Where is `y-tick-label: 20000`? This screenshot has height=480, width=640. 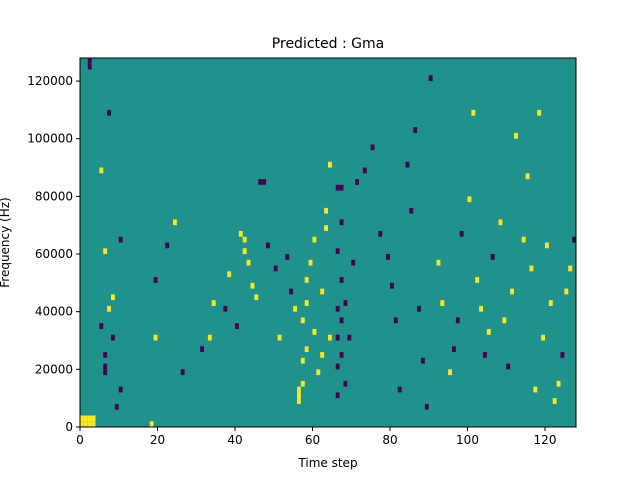
y-tick-label: 20000 is located at coordinates (54, 369).